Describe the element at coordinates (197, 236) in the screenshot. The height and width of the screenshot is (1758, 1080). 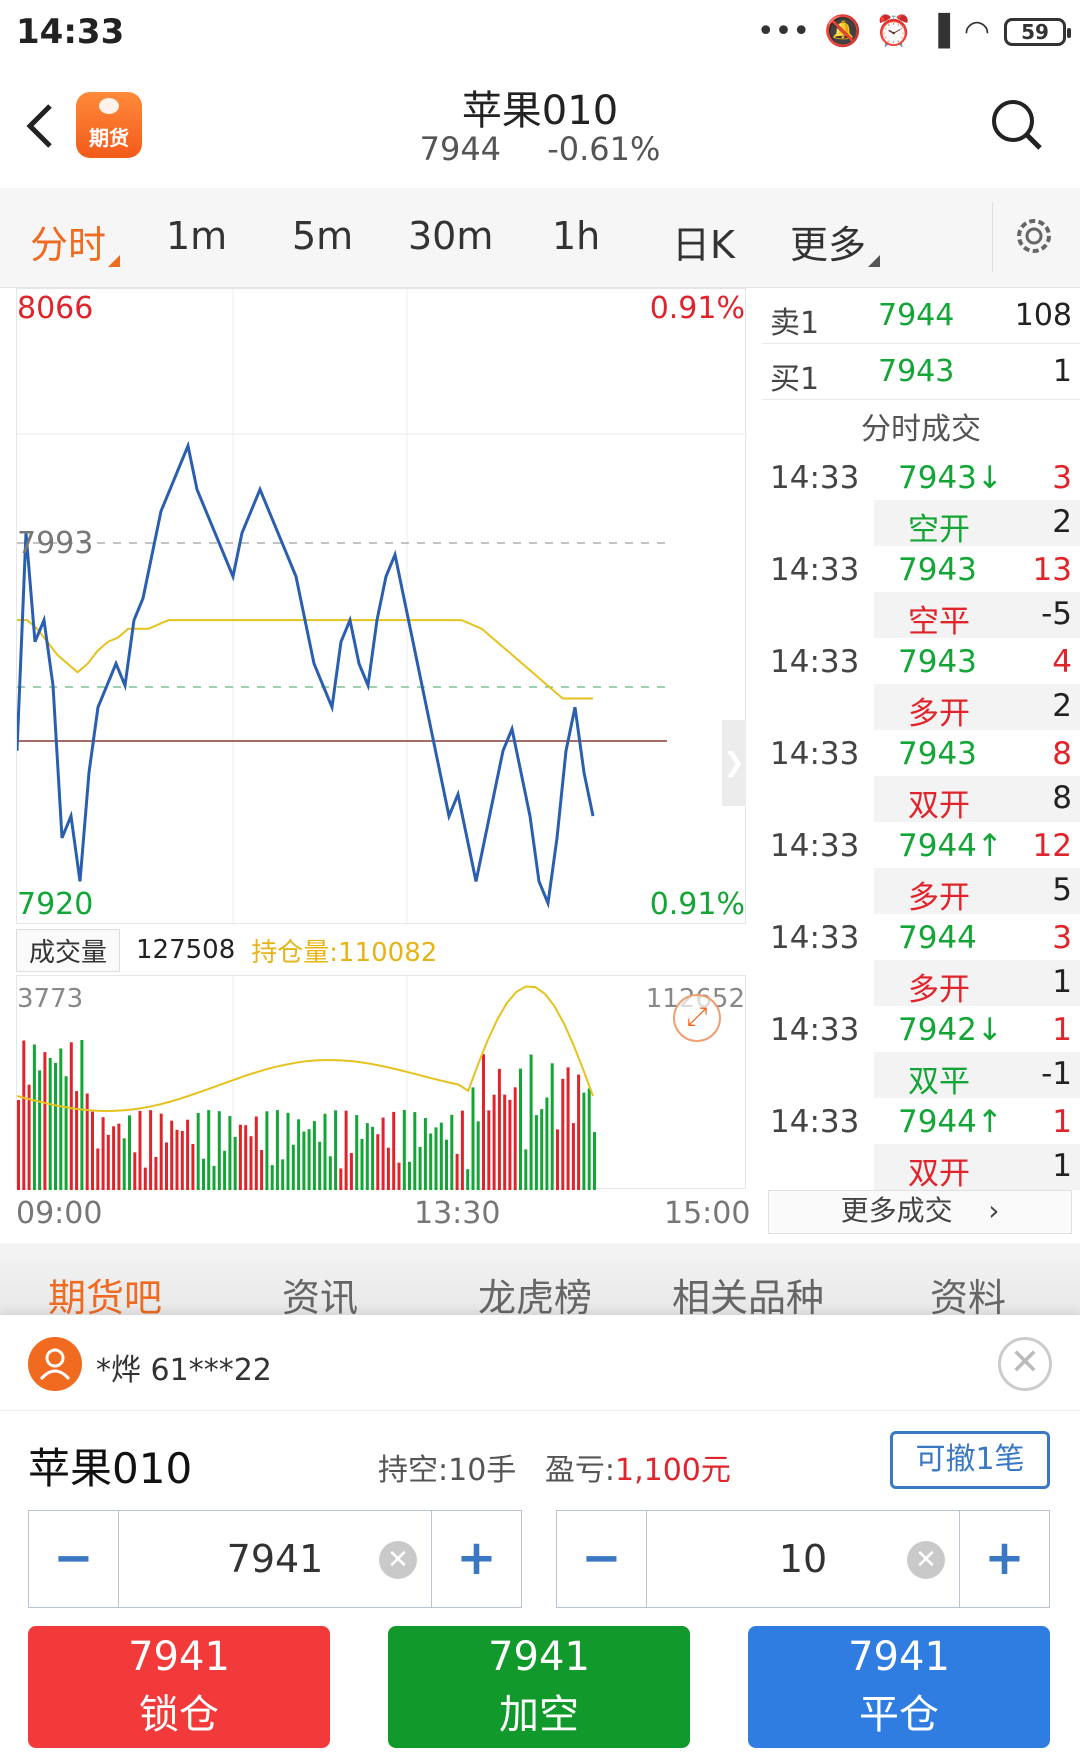
I see `tab-1m: 1m` at that location.